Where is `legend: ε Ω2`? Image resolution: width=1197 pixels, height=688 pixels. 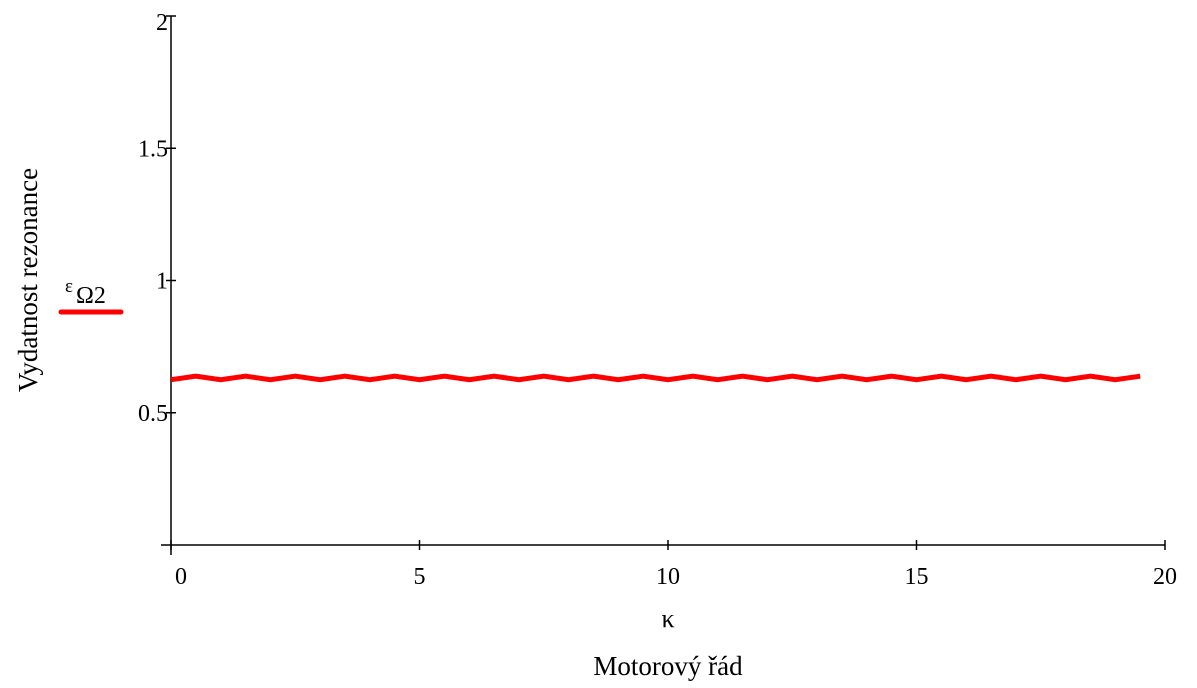
legend: ε Ω2 is located at coordinates (91, 295).